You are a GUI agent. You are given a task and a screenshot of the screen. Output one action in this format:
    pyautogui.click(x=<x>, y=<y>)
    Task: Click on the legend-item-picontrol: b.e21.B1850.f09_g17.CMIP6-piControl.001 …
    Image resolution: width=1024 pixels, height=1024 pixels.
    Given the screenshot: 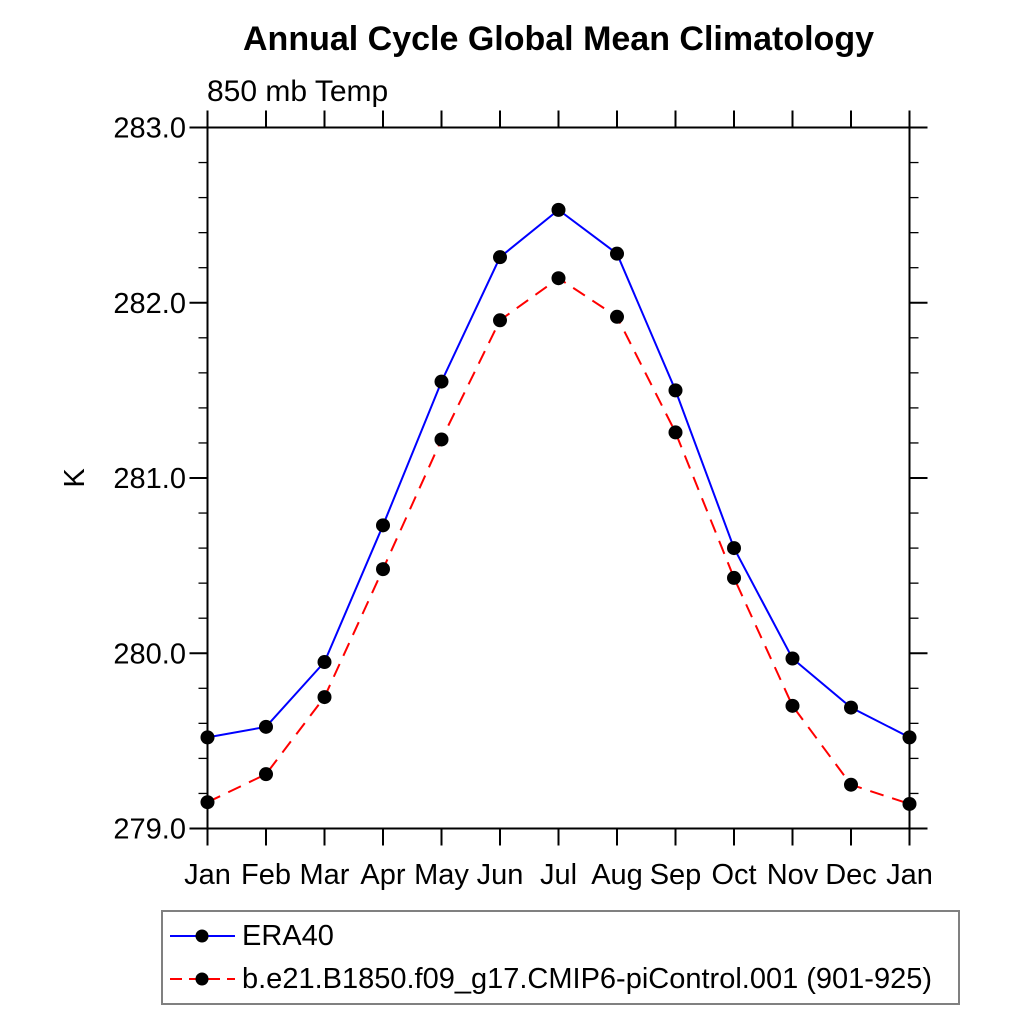 What is the action you would take?
    pyautogui.click(x=563, y=979)
    